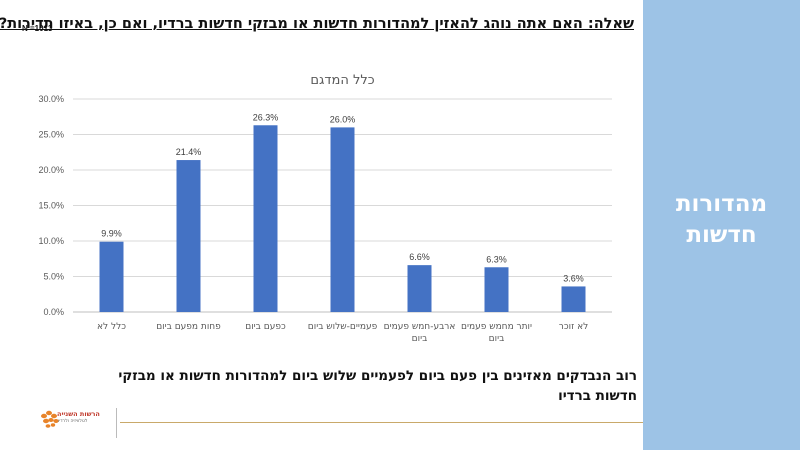 Image resolution: width=800 pixels, height=450 pixels. What do you see at coordinates (420, 333) in the screenshot?
I see `x-tick-label: ארבע-חמש פעמים ביום` at bounding box center [420, 333].